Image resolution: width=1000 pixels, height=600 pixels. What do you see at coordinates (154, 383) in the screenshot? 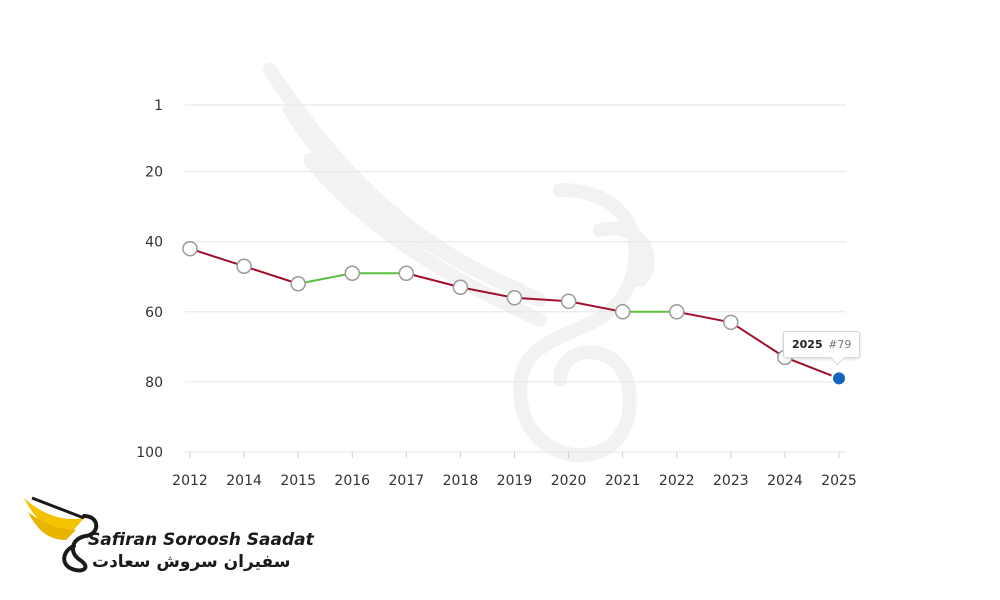
I see `y-tick-label: 80` at bounding box center [154, 383].